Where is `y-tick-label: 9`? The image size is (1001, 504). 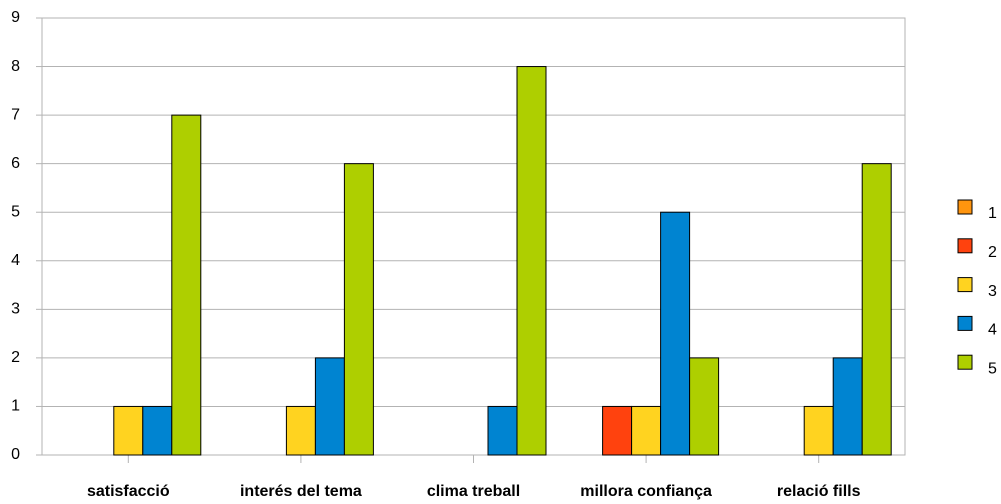
y-tick-label: 9 is located at coordinates (15, 17).